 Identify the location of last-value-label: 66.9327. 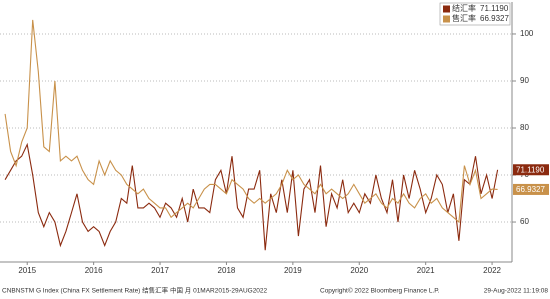
(530, 189).